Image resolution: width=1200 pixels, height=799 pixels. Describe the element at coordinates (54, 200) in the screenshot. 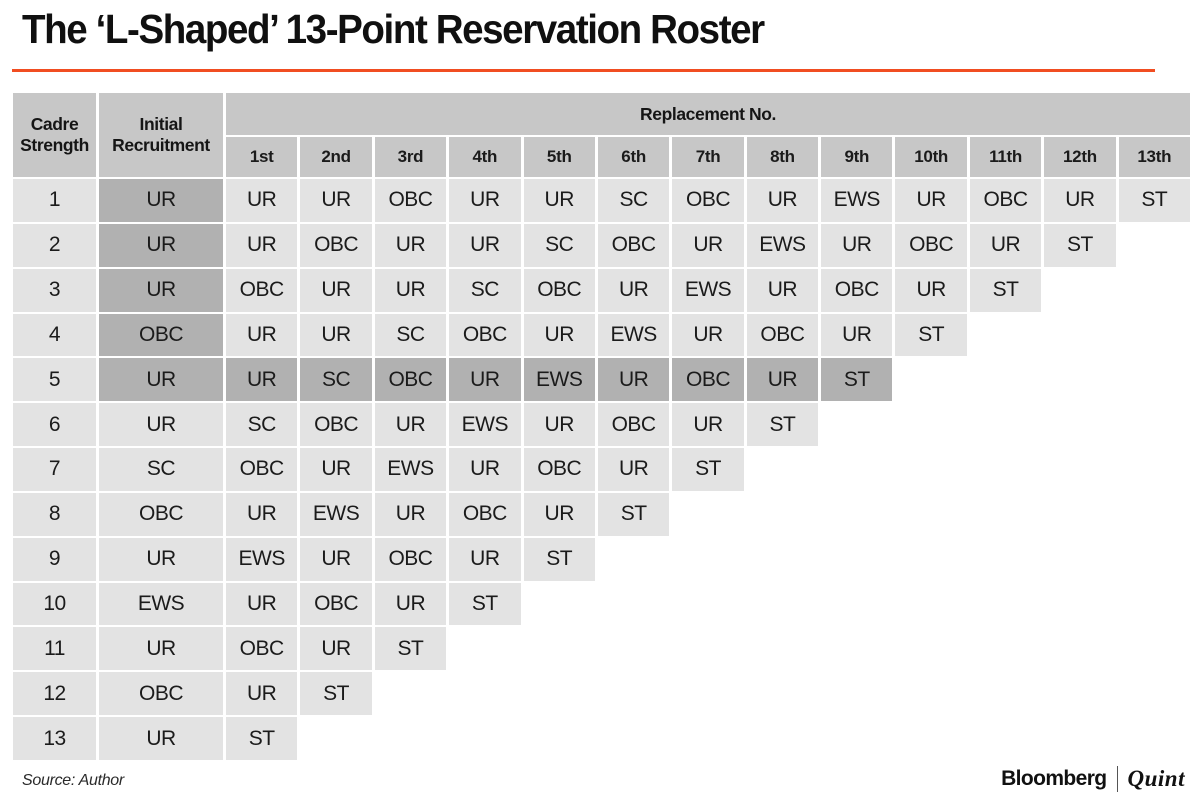

I see `cadre-cell: 1` at that location.